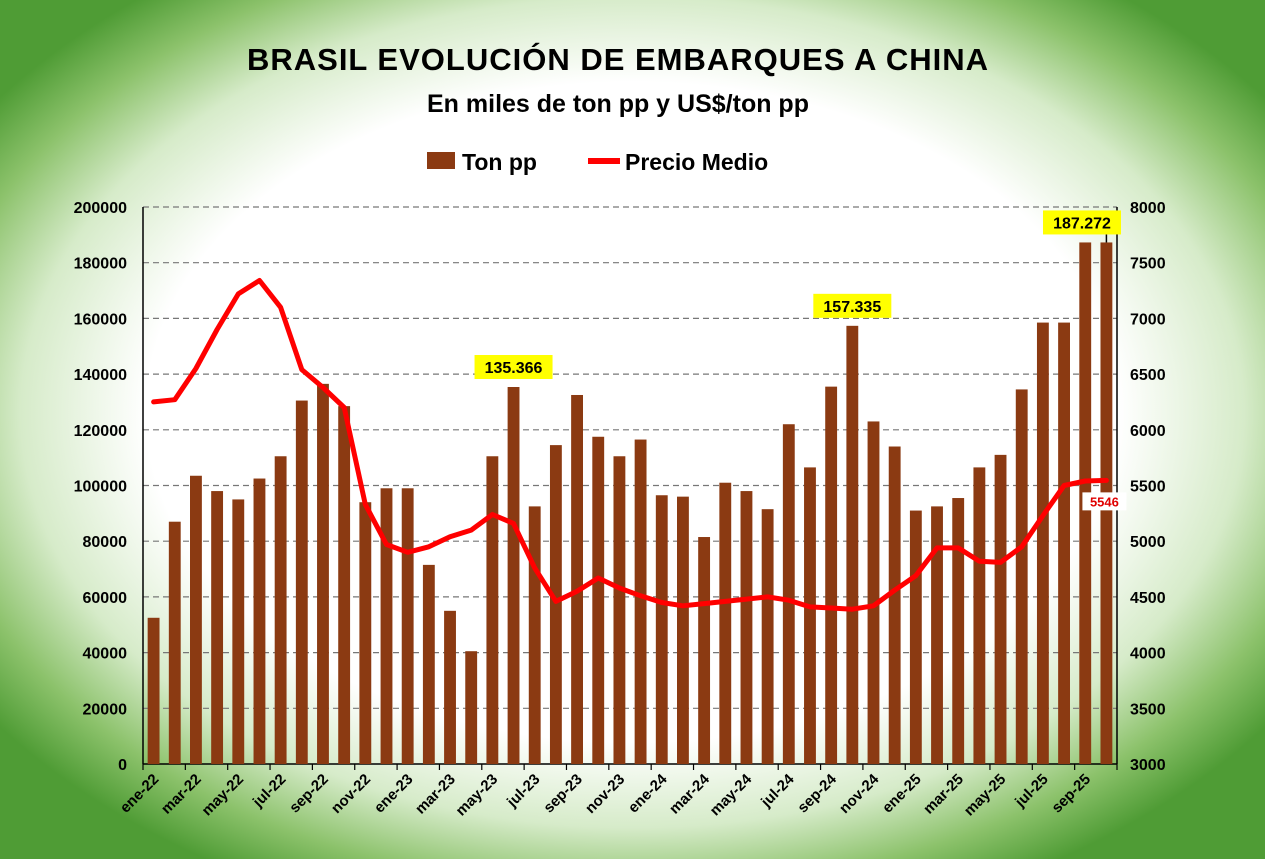 The width and height of the screenshot is (1265, 859). Describe the element at coordinates (859, 793) in the screenshot. I see `x-tick-label: nov-24` at that location.